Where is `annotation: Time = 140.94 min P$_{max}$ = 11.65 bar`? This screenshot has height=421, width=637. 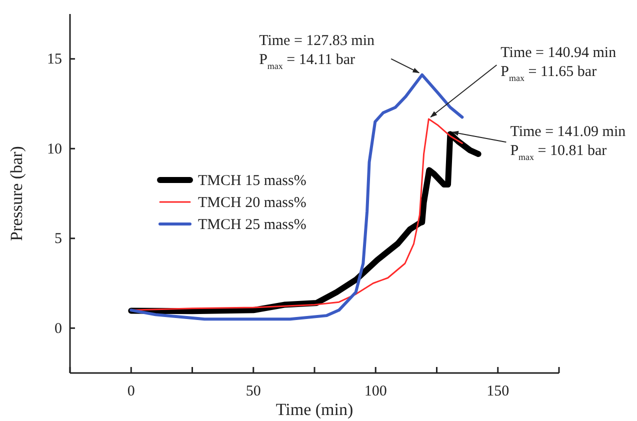
annotation: Time = 140.94 min P$_{max}$ = 11.65 bar is located at coordinates (558, 64).